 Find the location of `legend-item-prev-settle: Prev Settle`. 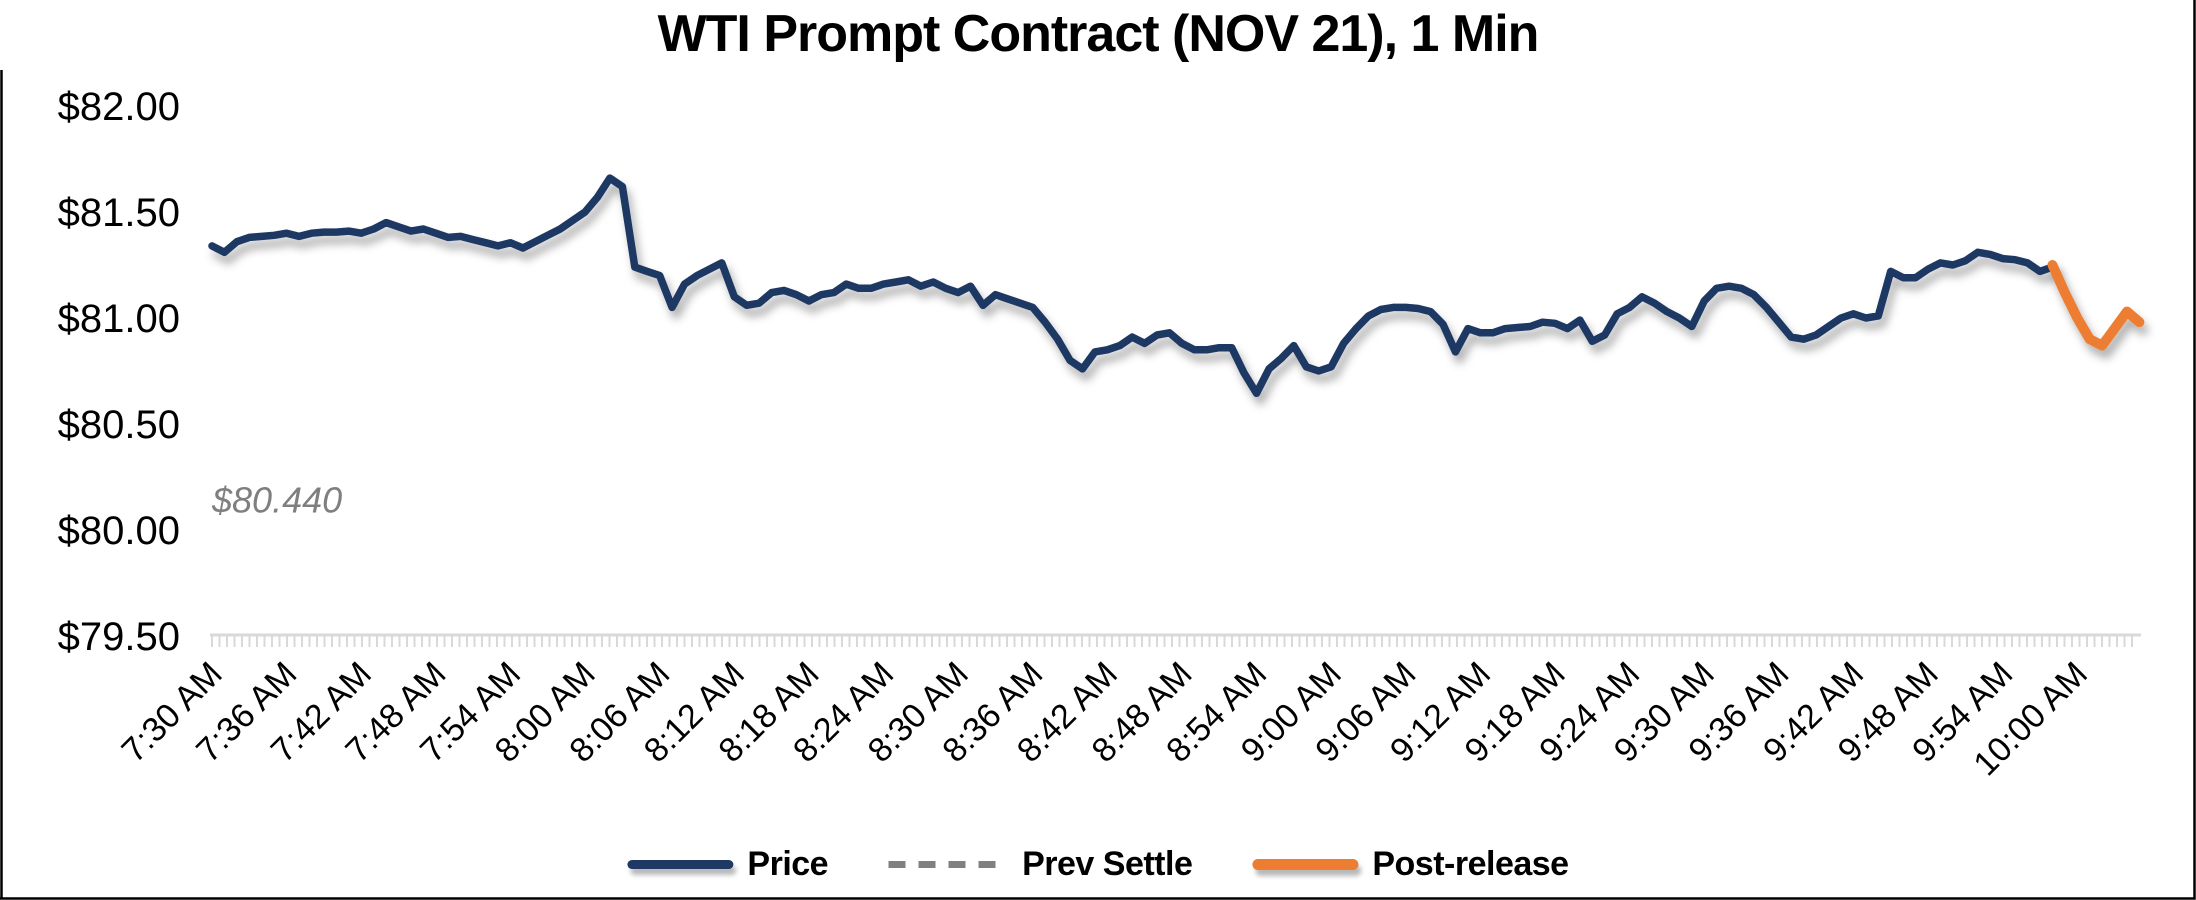

legend-item-prev-settle: Prev Settle is located at coordinates (1040, 864).